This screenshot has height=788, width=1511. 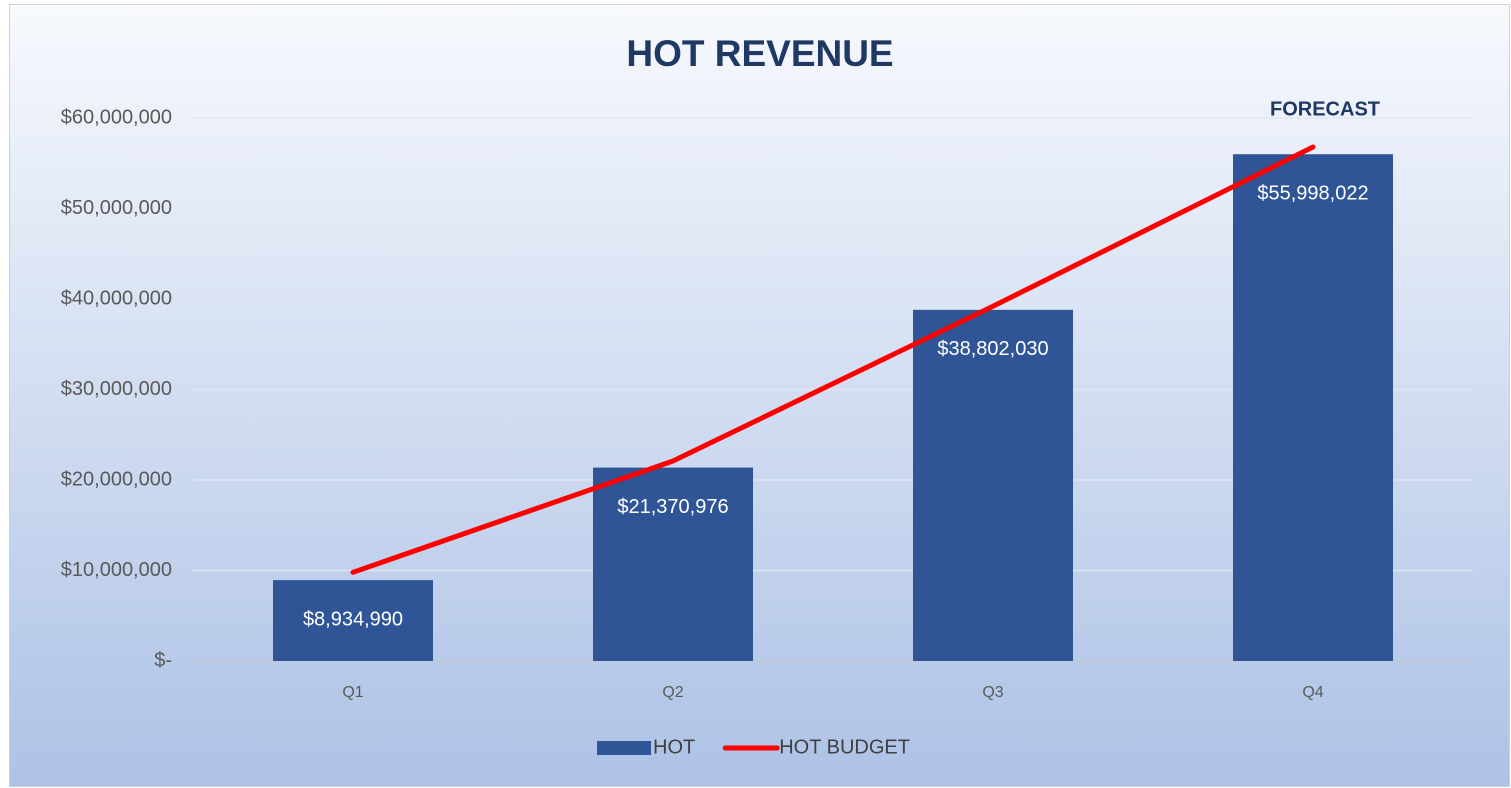 I want to click on x-tick-label: Q4, so click(x=1312, y=692).